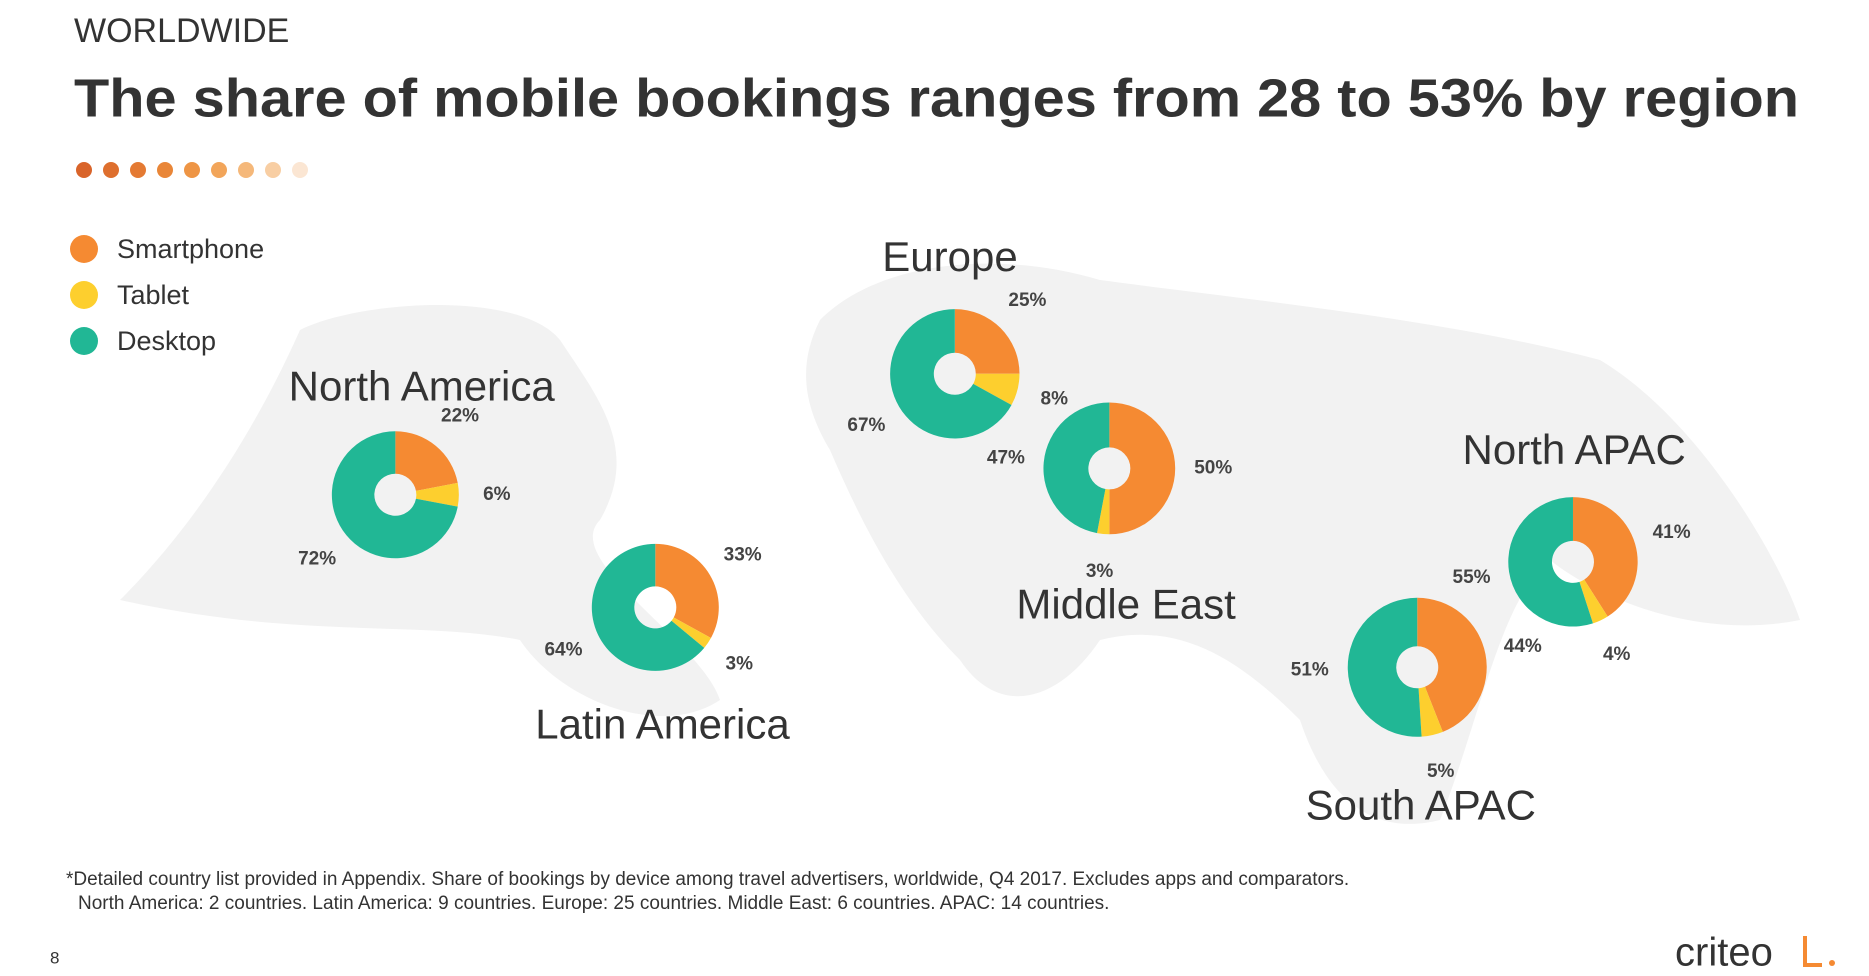  I want to click on region-title: North America, so click(422, 385).